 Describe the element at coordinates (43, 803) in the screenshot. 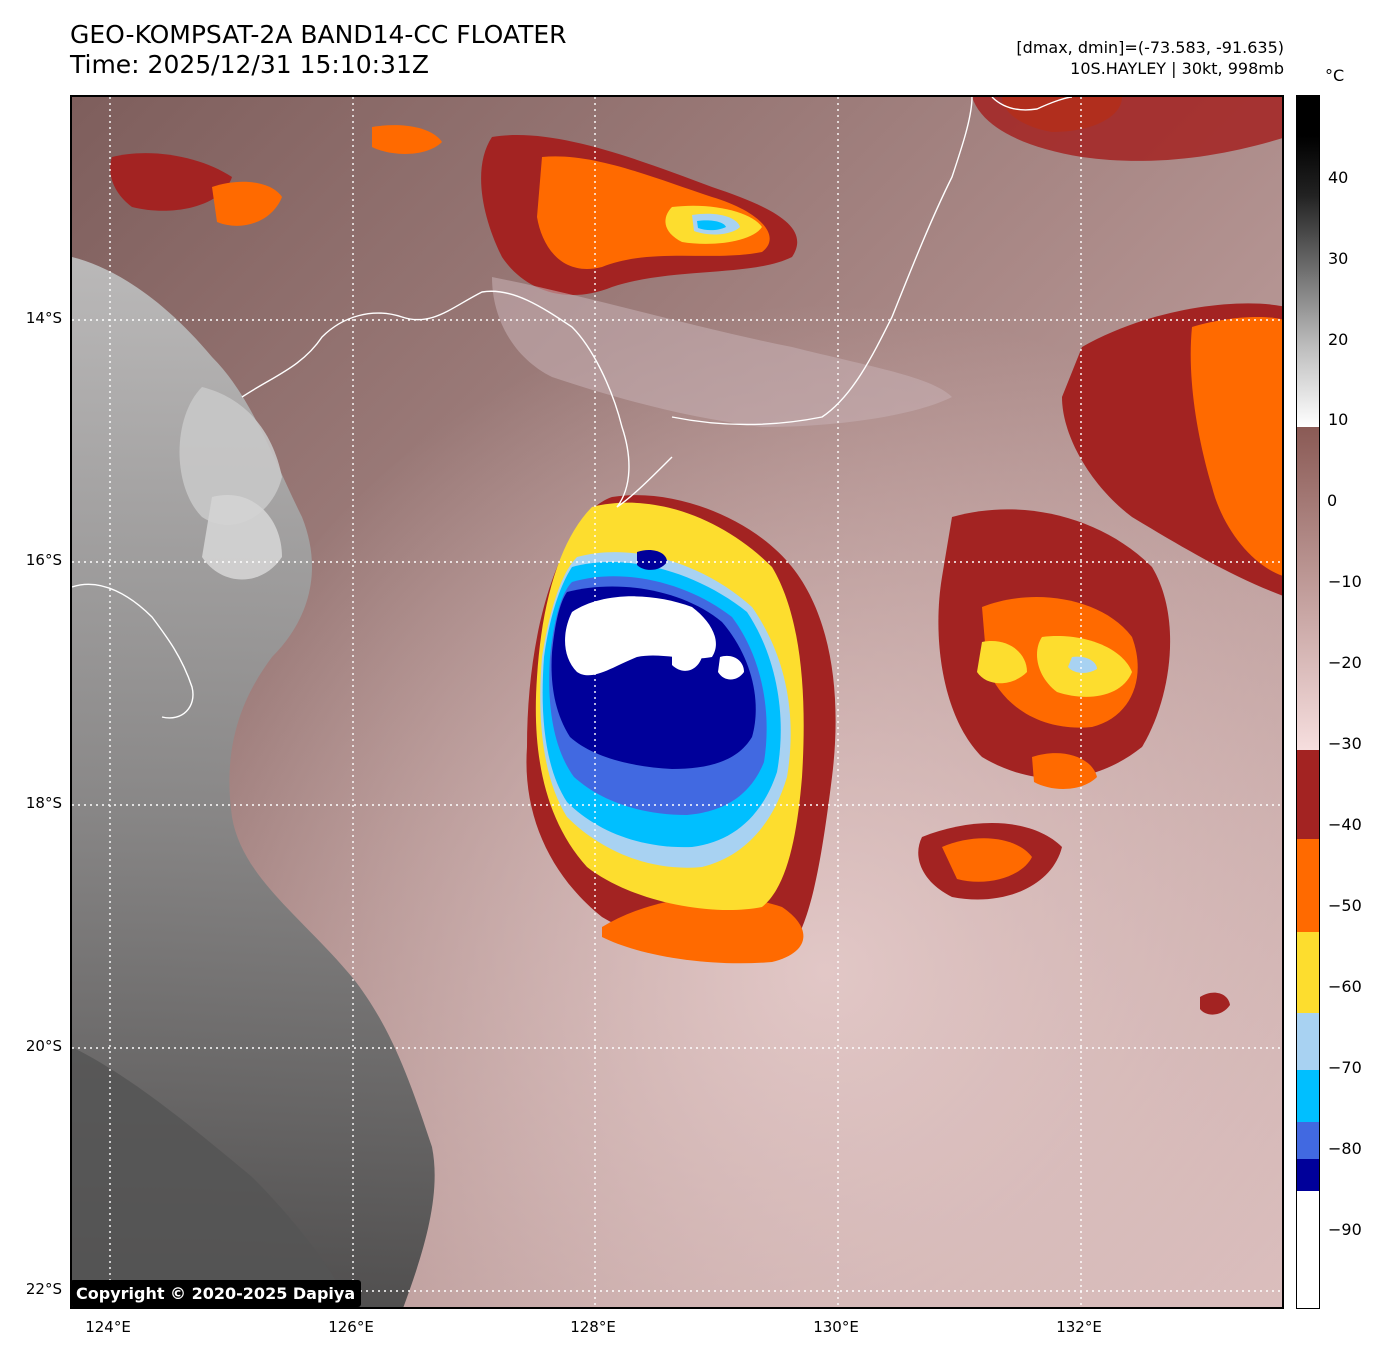

I see `lat-label-18s: 18°S` at that location.